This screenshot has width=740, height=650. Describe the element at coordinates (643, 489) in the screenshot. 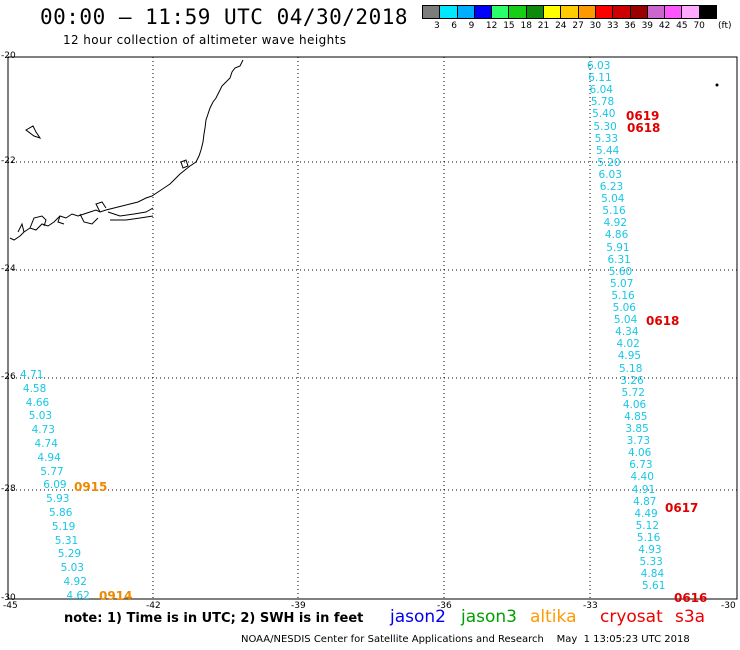

I see `wave-height-value: 4.91` at that location.